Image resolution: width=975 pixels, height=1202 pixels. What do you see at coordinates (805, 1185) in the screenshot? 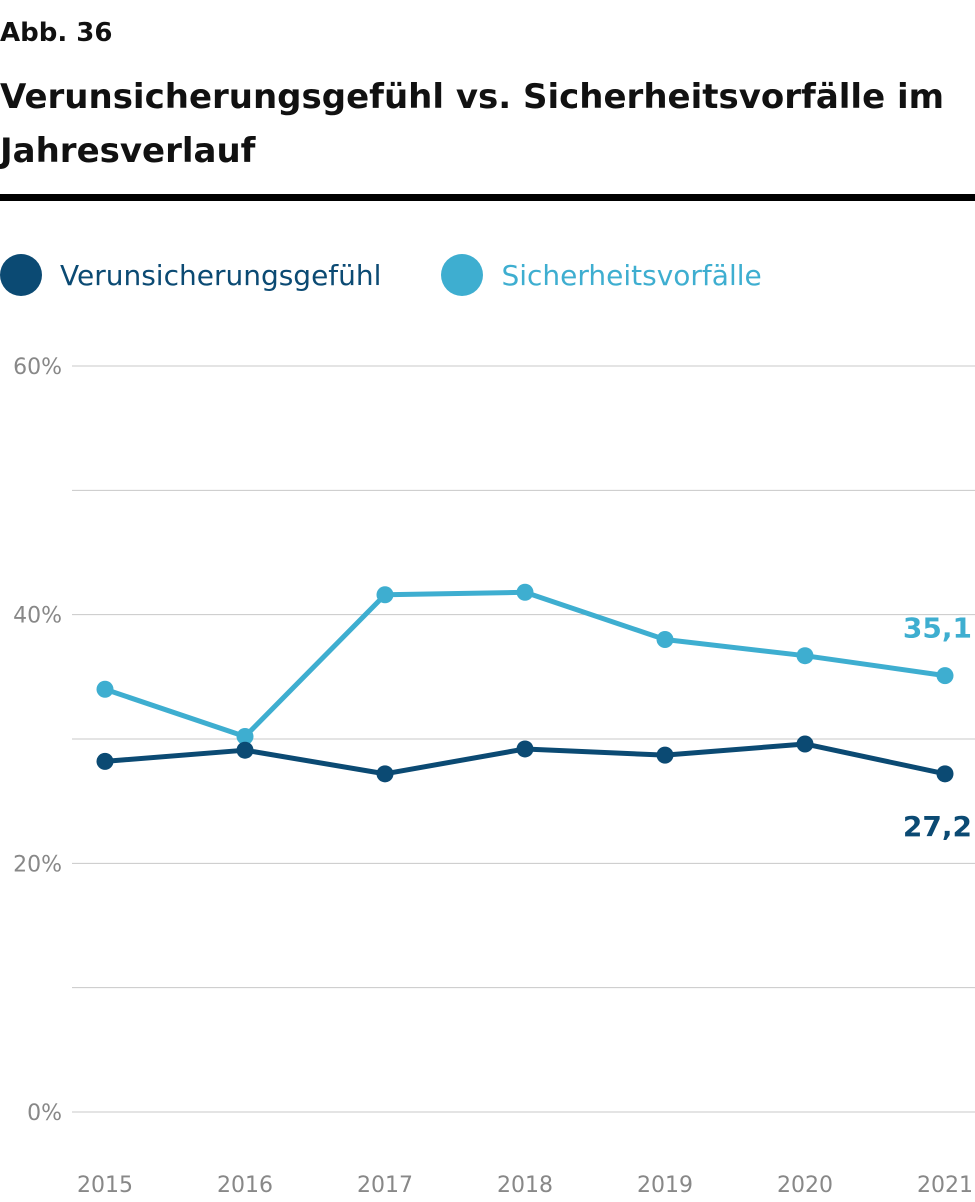
I see `x-tick-label: 2020` at bounding box center [805, 1185].